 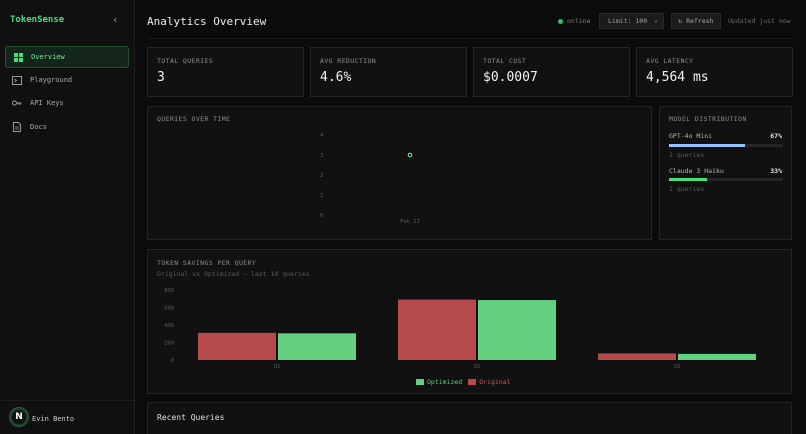 What do you see at coordinates (776, 136) in the screenshot?
I see `model-percent: 67%` at bounding box center [776, 136].